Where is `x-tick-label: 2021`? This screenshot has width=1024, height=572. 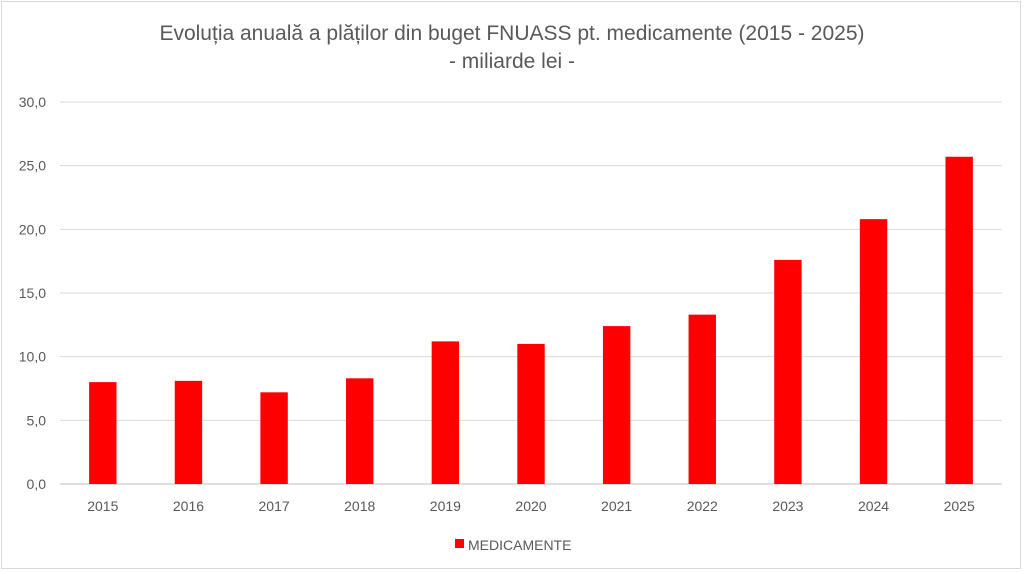
x-tick-label: 2021 is located at coordinates (616, 506).